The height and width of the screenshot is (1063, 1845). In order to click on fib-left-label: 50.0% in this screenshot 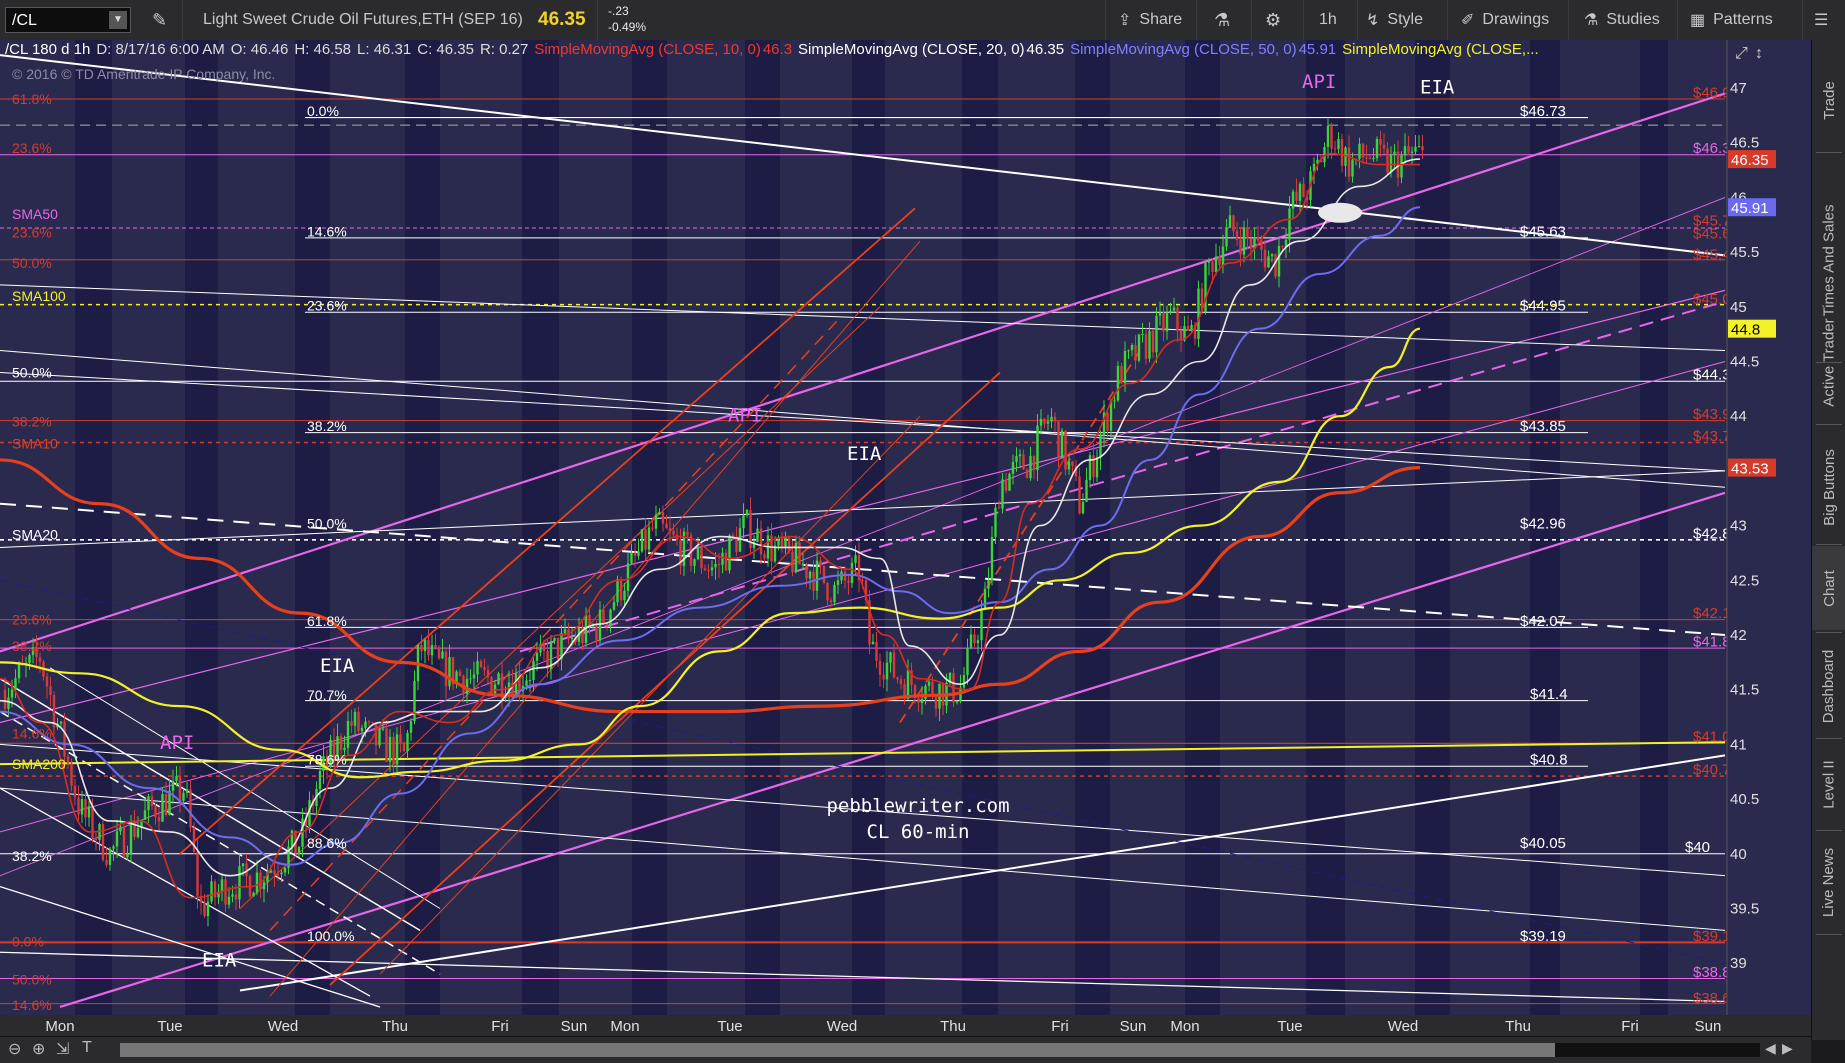, I will do `click(32, 263)`.